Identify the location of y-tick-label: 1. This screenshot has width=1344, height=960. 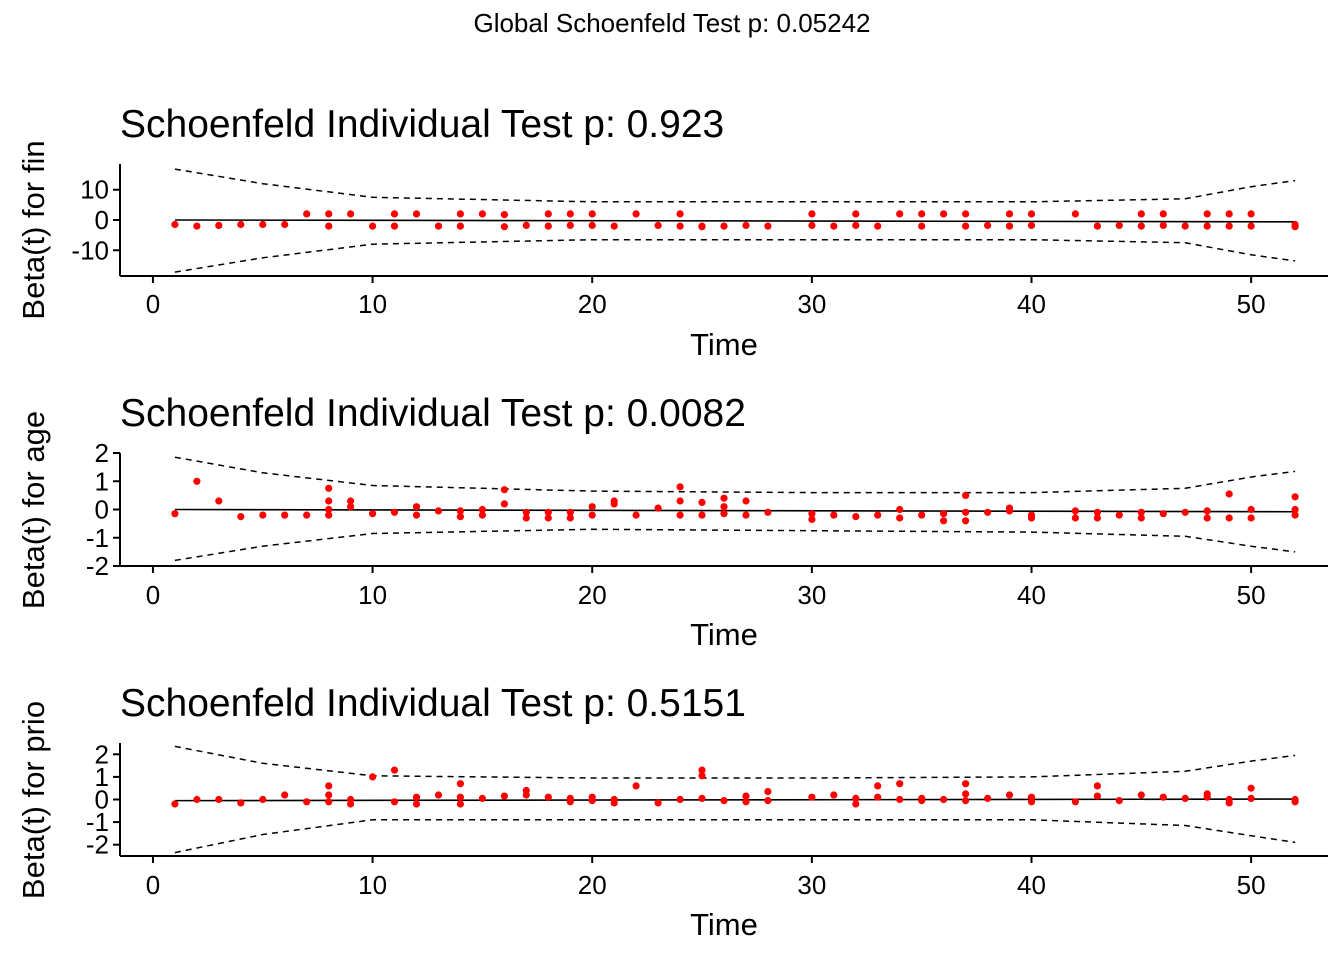
(102, 481).